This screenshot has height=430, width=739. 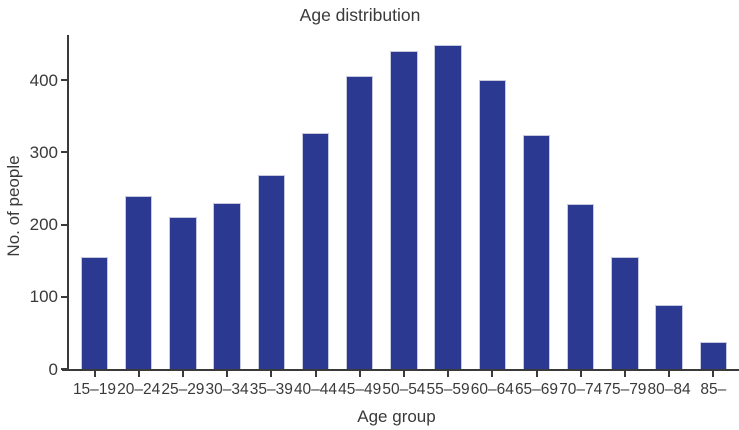 What do you see at coordinates (227, 389) in the screenshot?
I see `x-tick-label: 30–34` at bounding box center [227, 389].